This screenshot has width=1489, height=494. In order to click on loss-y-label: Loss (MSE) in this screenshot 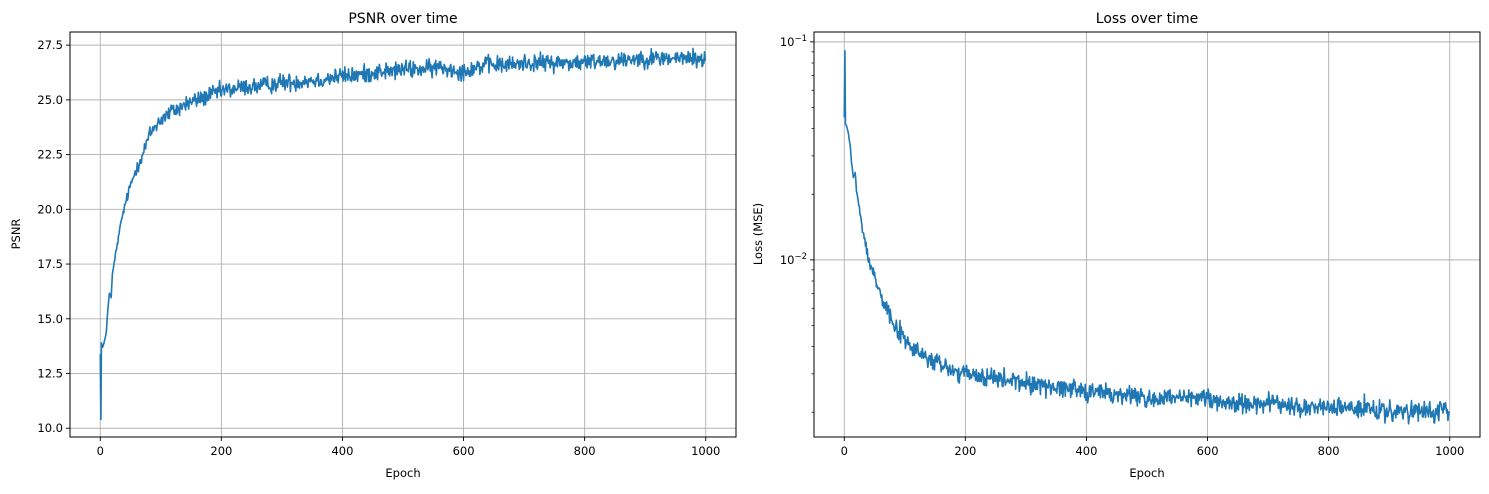, I will do `click(758, 234)`.